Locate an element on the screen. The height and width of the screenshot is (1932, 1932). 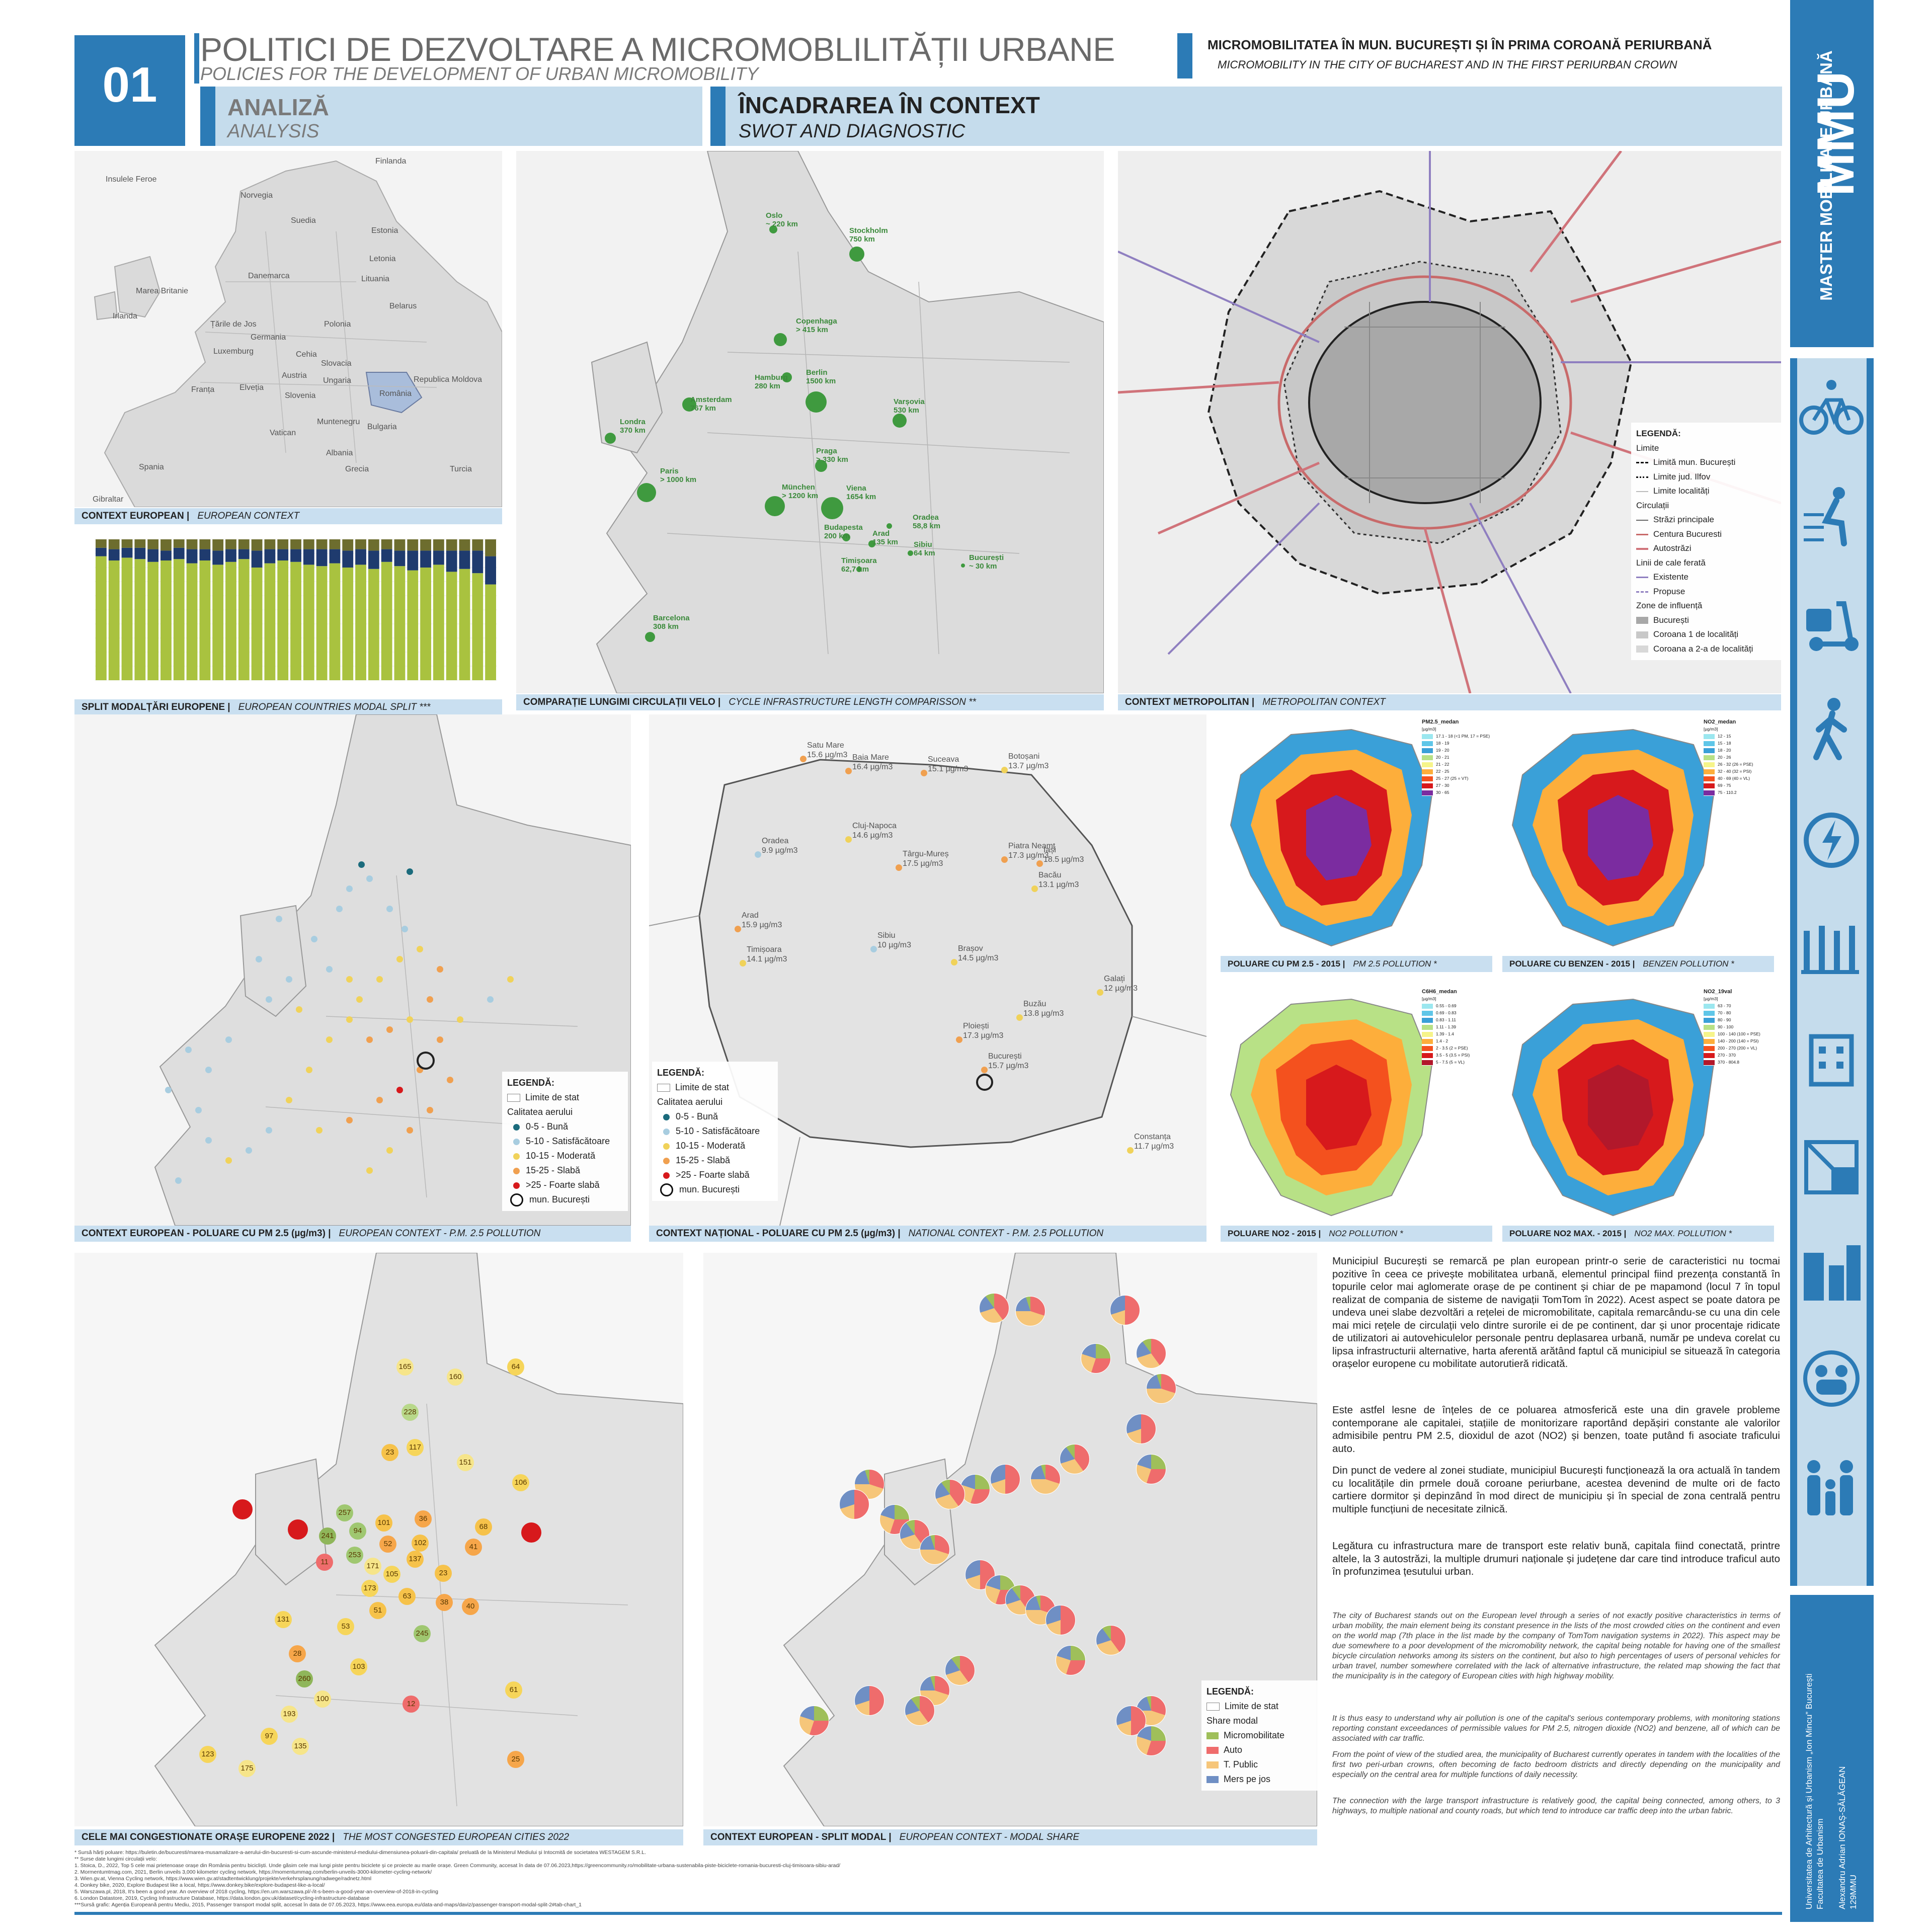
legend-label: Mers pe jos is located at coordinates (1248, 1779).